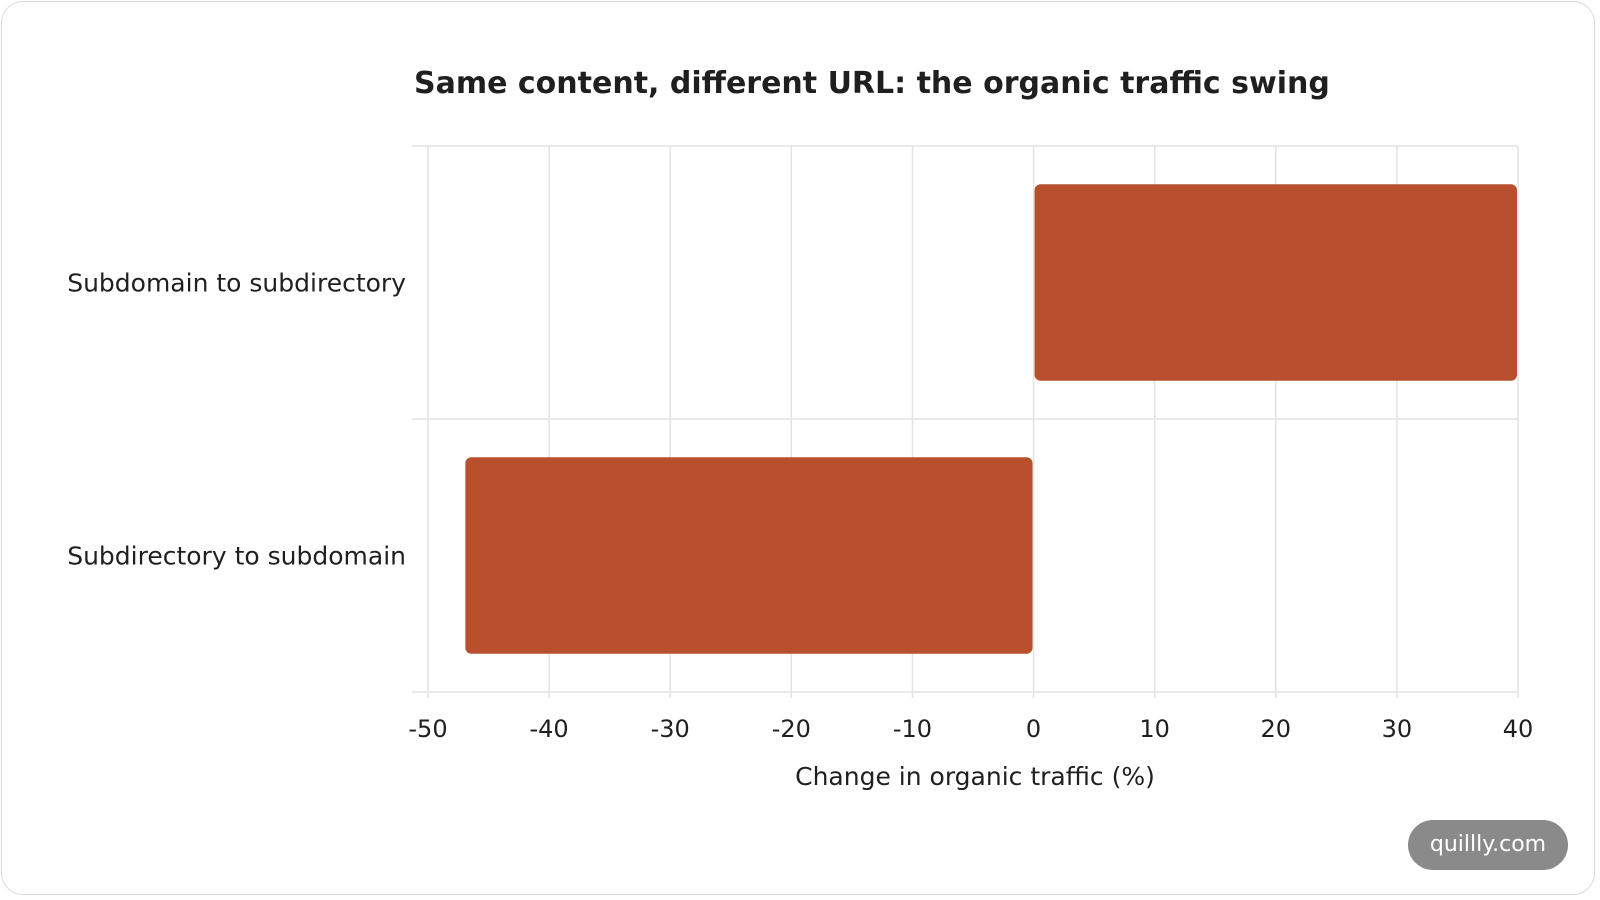 This screenshot has width=1600, height=900. I want to click on x-tick-label: -20, so click(791, 729).